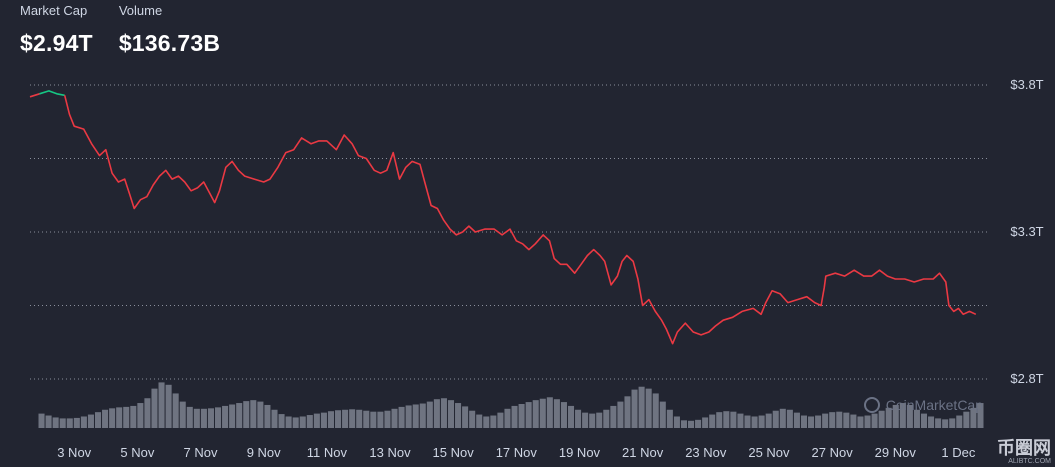 This screenshot has height=467, width=1055. Describe the element at coordinates (1026, 231) in the screenshot. I see `y-tick-label: $3.3T` at that location.